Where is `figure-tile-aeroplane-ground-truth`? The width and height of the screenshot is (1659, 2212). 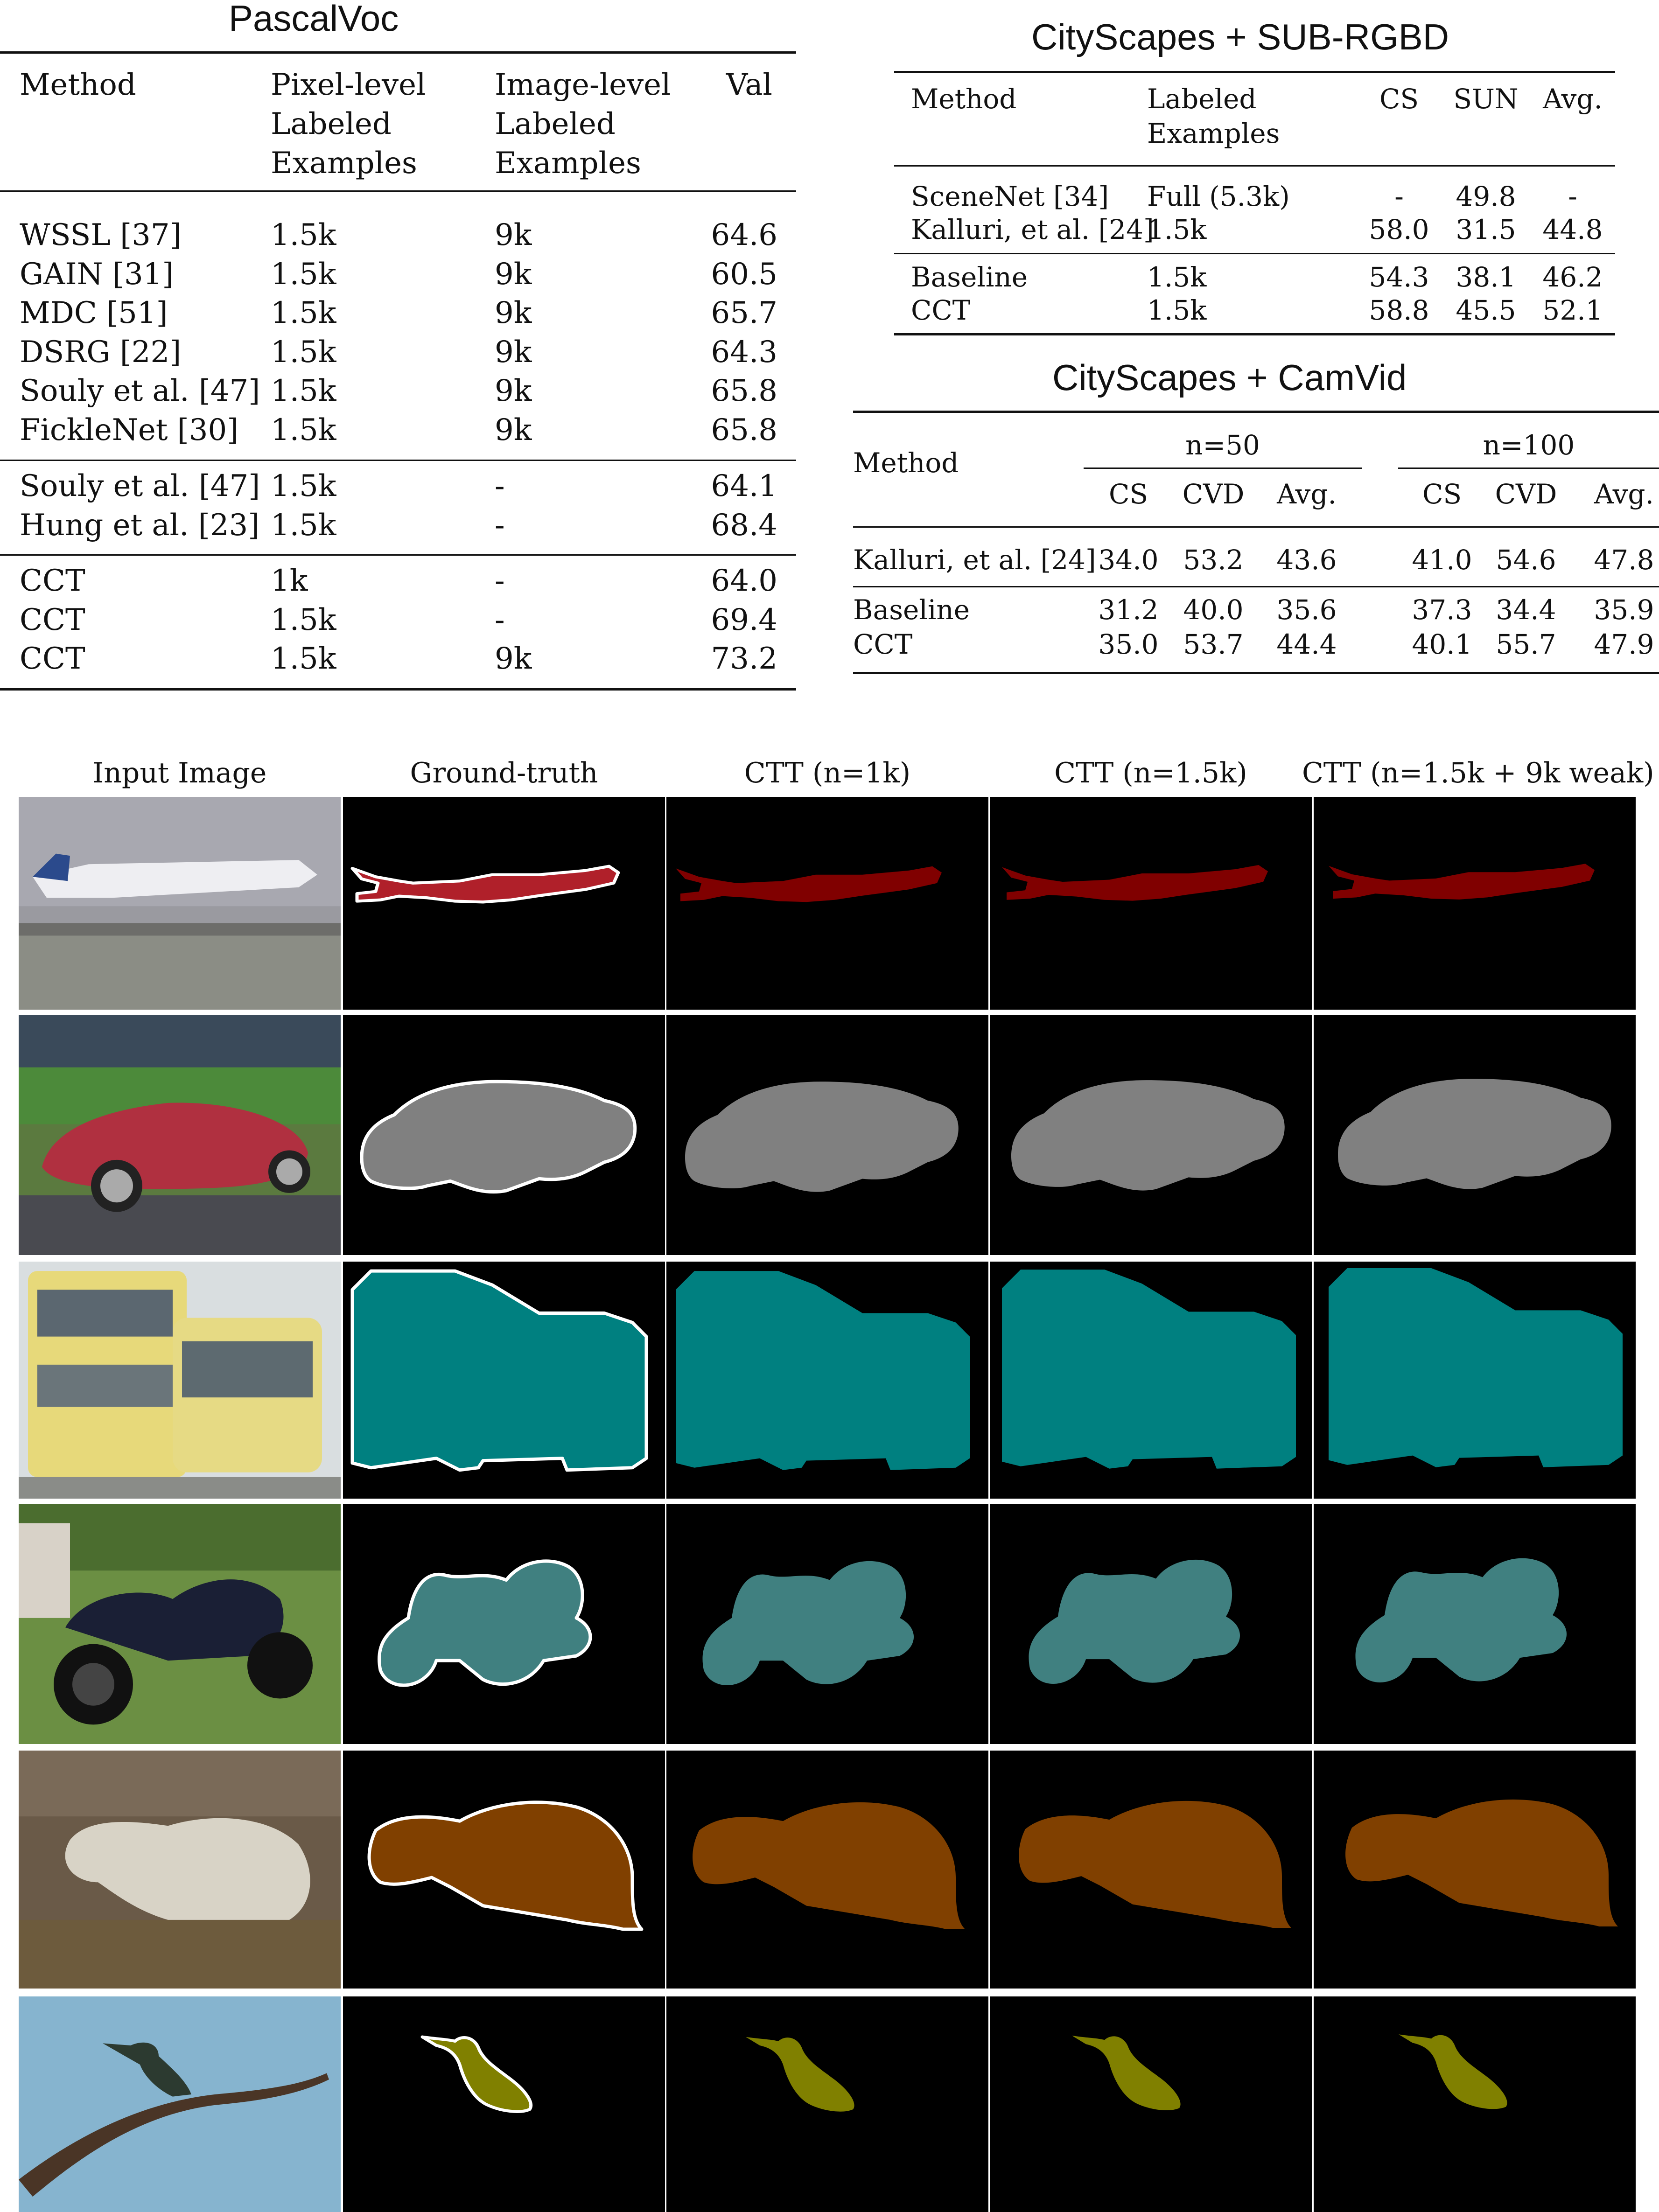
figure-tile-aeroplane-ground-truth is located at coordinates (504, 903).